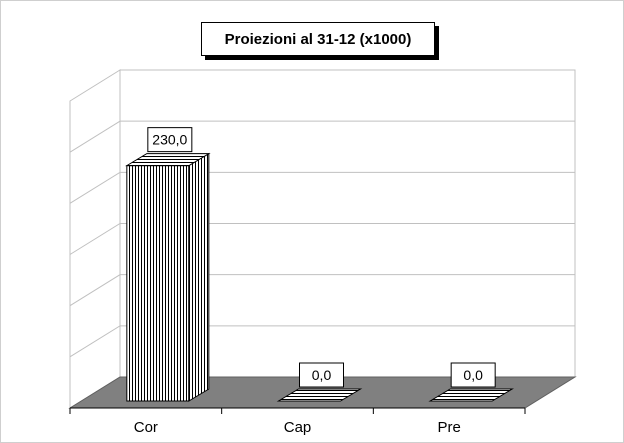 Image resolution: width=624 pixels, height=443 pixels. I want to click on bar-cap, so click(319, 395).